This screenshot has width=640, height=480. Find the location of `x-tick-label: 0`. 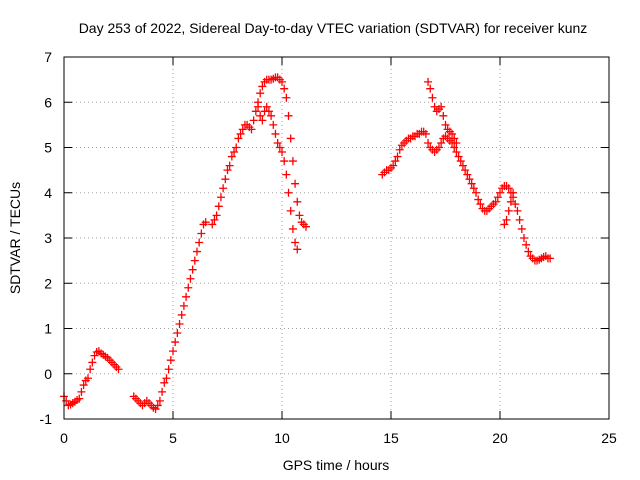

x-tick-label: 0 is located at coordinates (64, 438).